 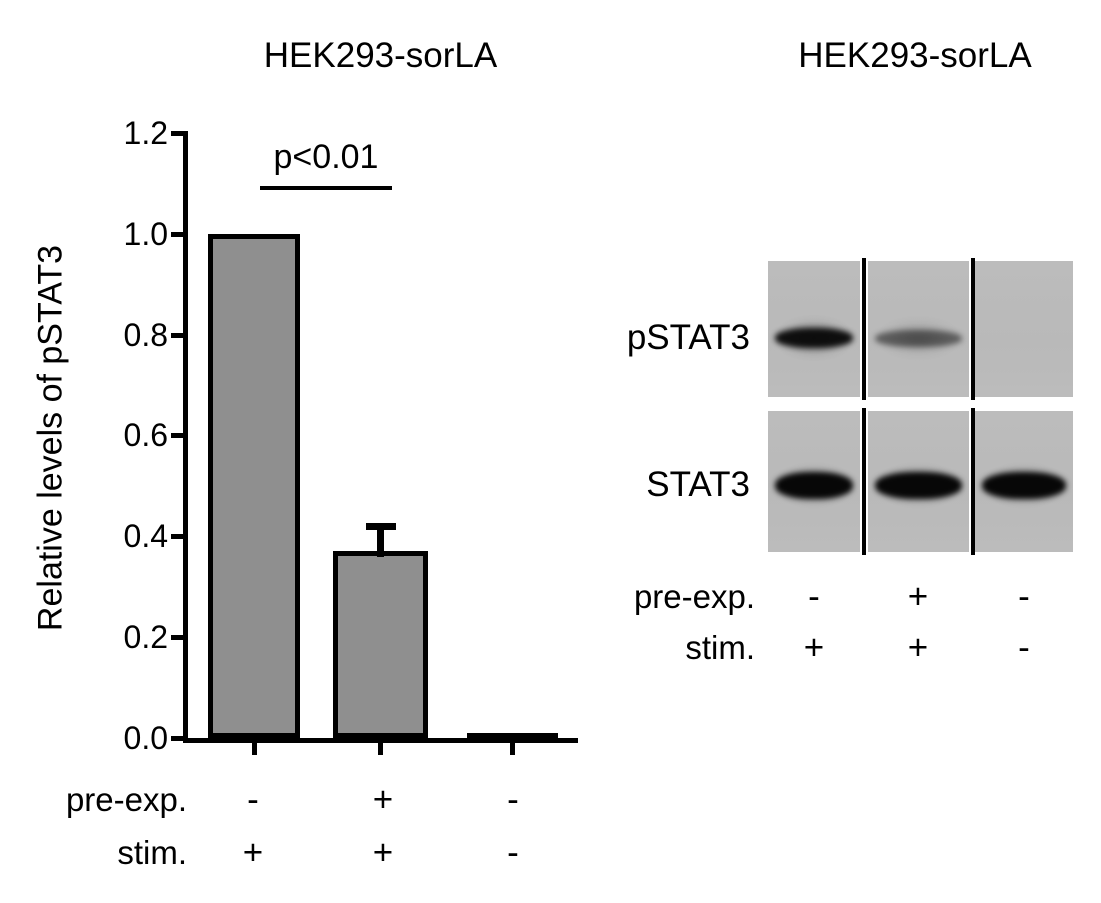 What do you see at coordinates (145, 738) in the screenshot?
I see `y-axis-tick-label: 0.0` at bounding box center [145, 738].